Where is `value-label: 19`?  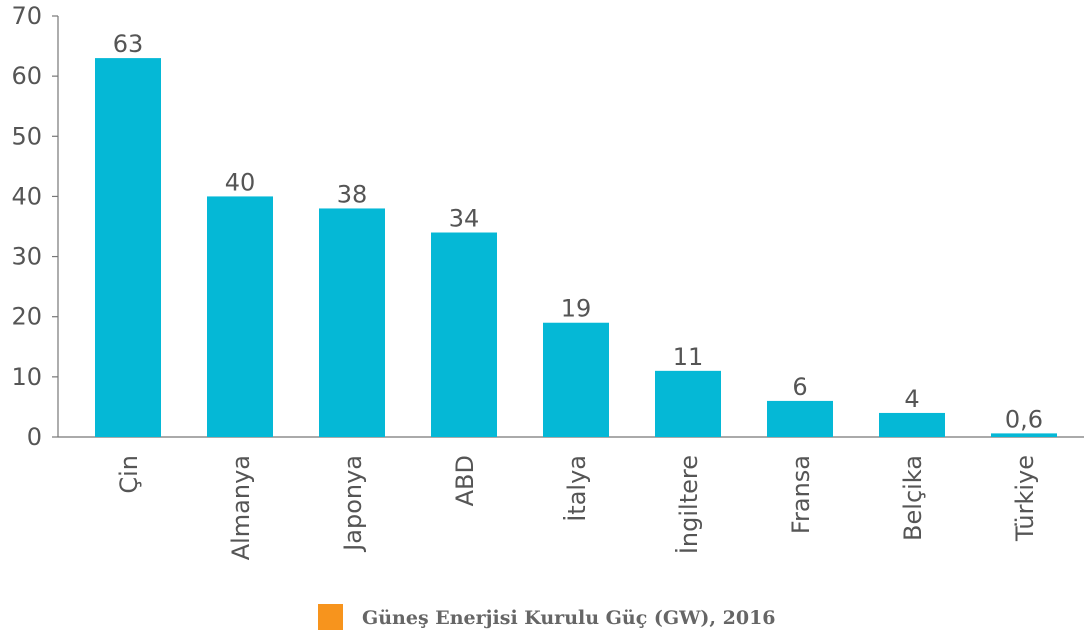
value-label: 19 is located at coordinates (576, 309).